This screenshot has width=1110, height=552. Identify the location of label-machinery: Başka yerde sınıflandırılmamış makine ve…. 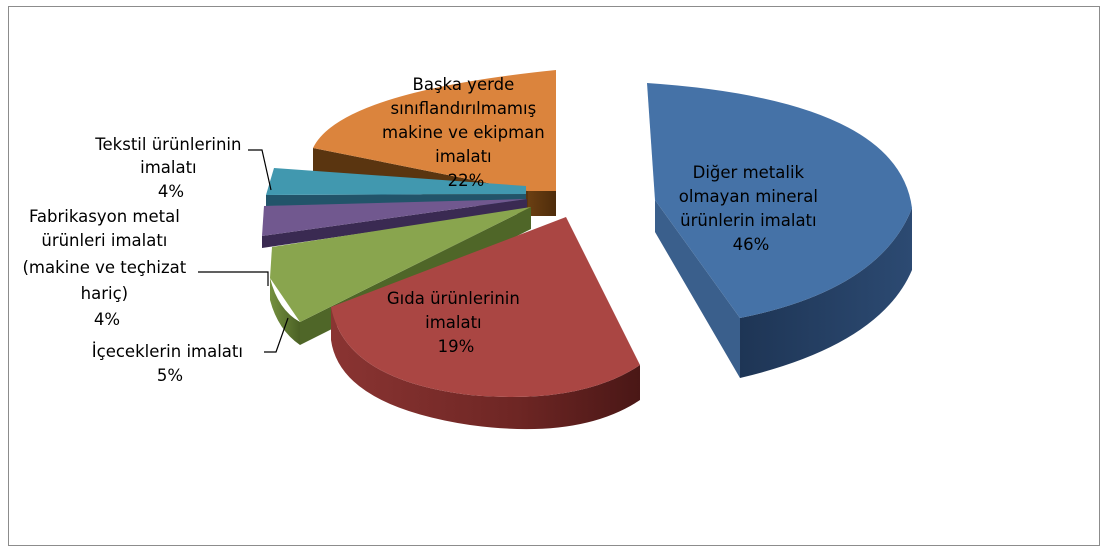
(466, 132).